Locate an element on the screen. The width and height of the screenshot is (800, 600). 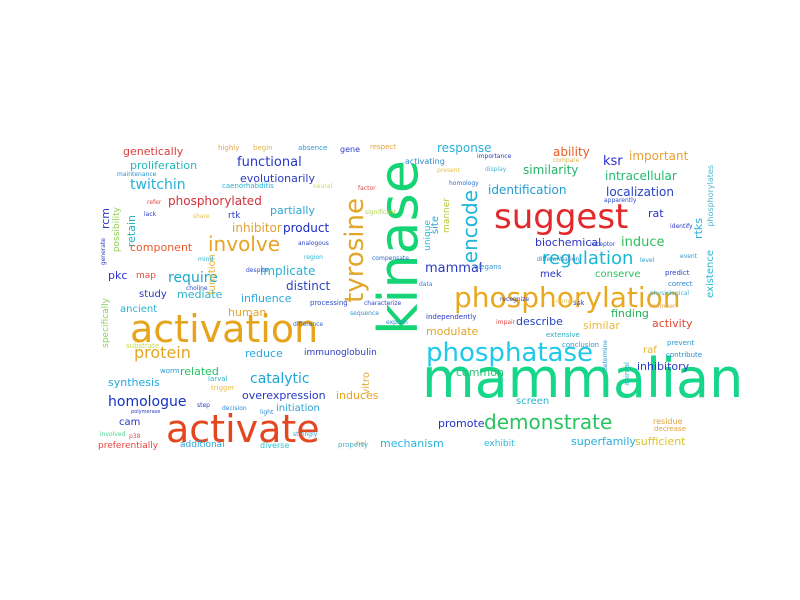
cloud-word: intracellular is located at coordinates (641, 176).